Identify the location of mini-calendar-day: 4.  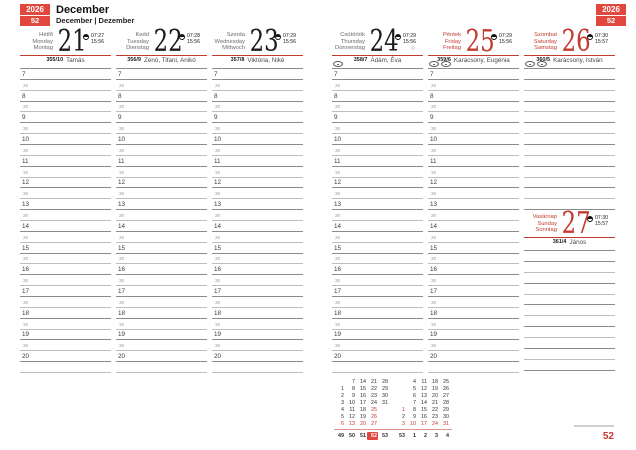
(414, 382).